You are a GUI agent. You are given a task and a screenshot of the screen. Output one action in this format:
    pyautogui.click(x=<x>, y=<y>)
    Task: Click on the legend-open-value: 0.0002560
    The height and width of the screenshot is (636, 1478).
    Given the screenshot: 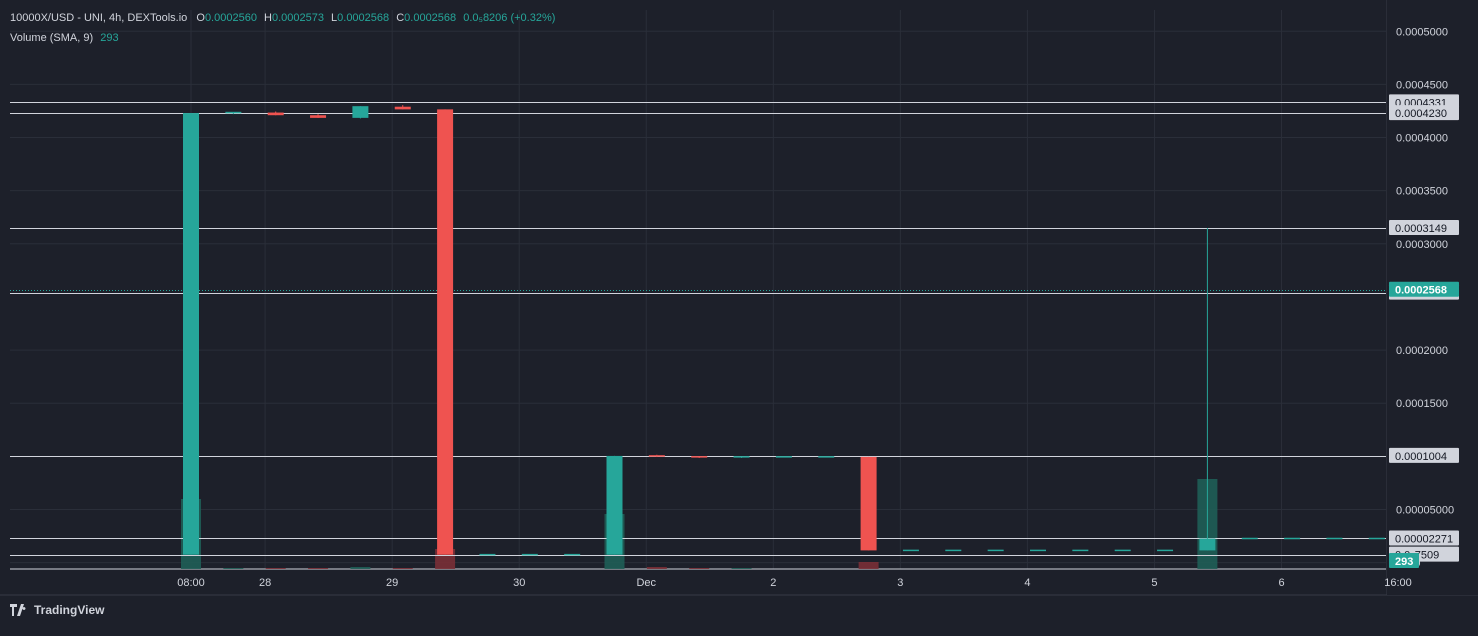 What is the action you would take?
    pyautogui.click(x=230, y=18)
    